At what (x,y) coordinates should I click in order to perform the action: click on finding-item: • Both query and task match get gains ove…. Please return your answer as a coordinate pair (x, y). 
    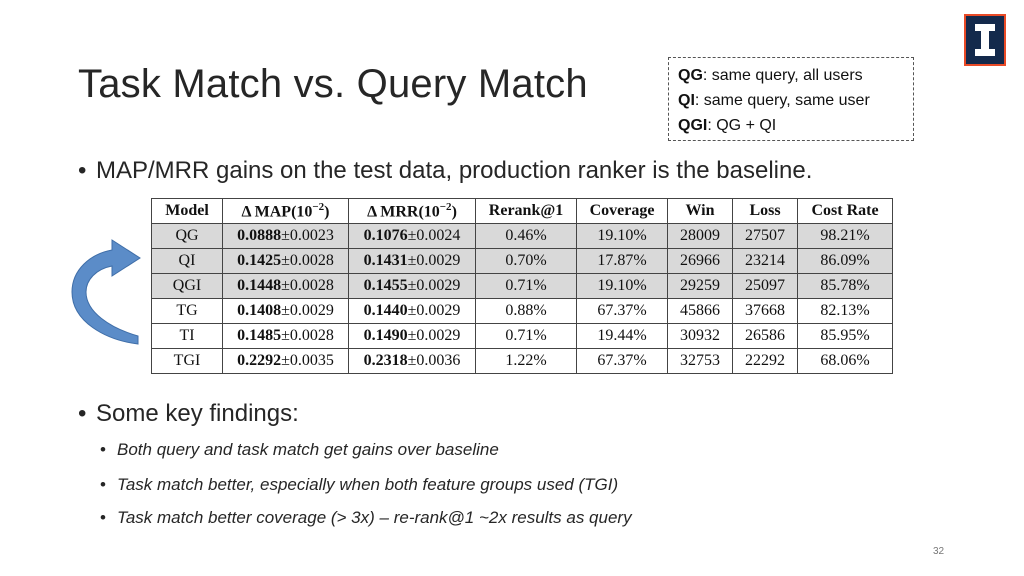
    Looking at the image, I should click on (299, 449).